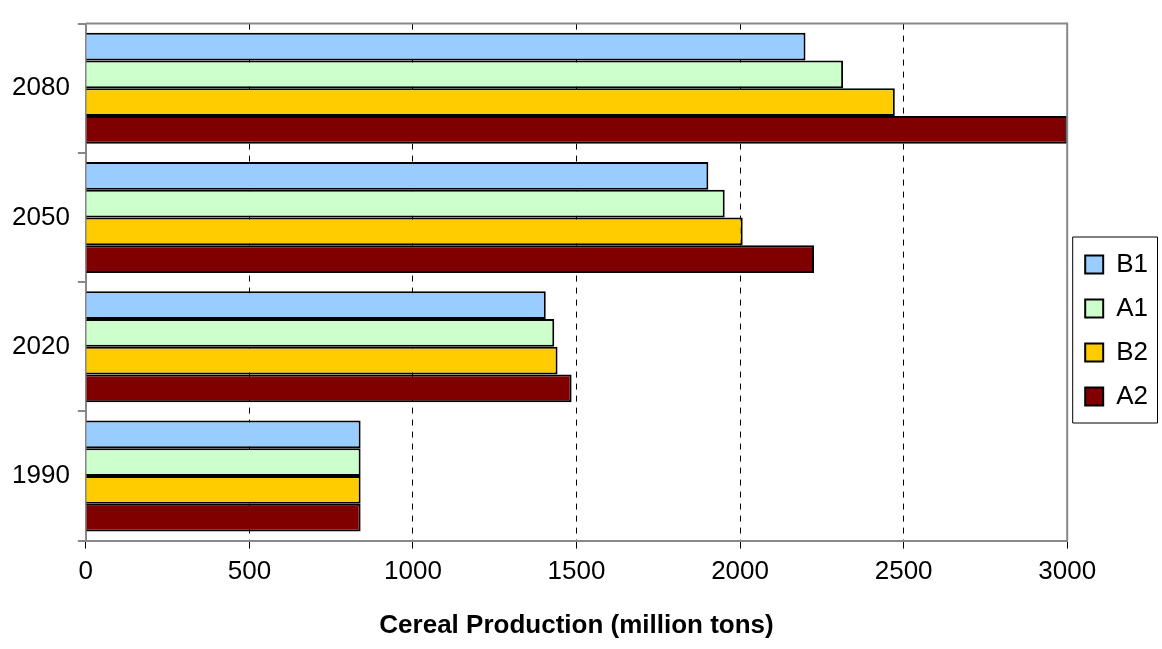 Image resolution: width=1162 pixels, height=649 pixels. What do you see at coordinates (86, 570) in the screenshot?
I see `x-tick-label: 0` at bounding box center [86, 570].